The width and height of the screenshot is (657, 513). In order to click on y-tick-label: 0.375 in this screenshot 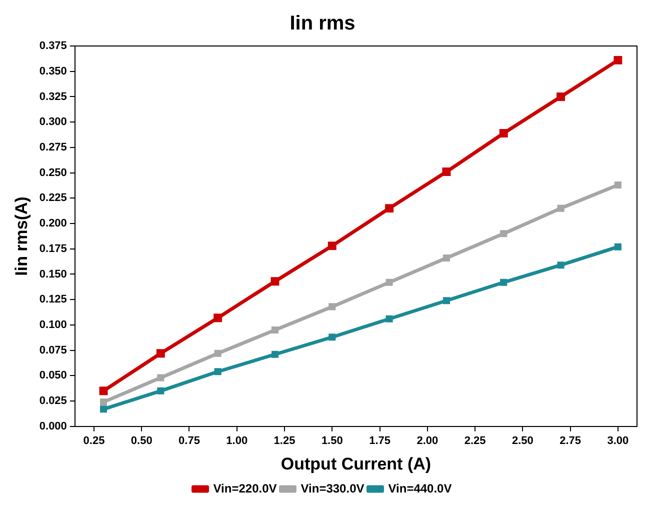, I will do `click(53, 46)`.